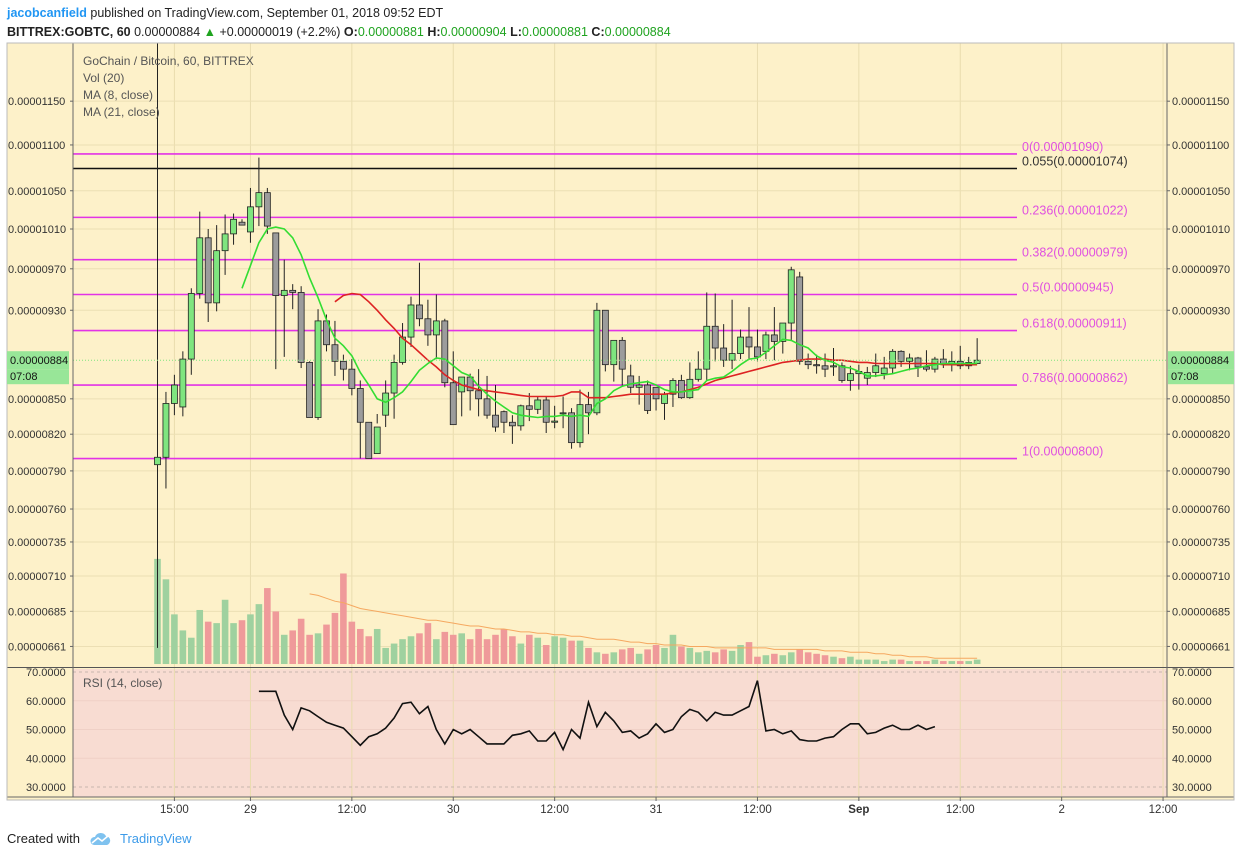  Describe the element at coordinates (37, 192) in the screenshot. I see `y-tick-label-left: 0.00001050` at that location.